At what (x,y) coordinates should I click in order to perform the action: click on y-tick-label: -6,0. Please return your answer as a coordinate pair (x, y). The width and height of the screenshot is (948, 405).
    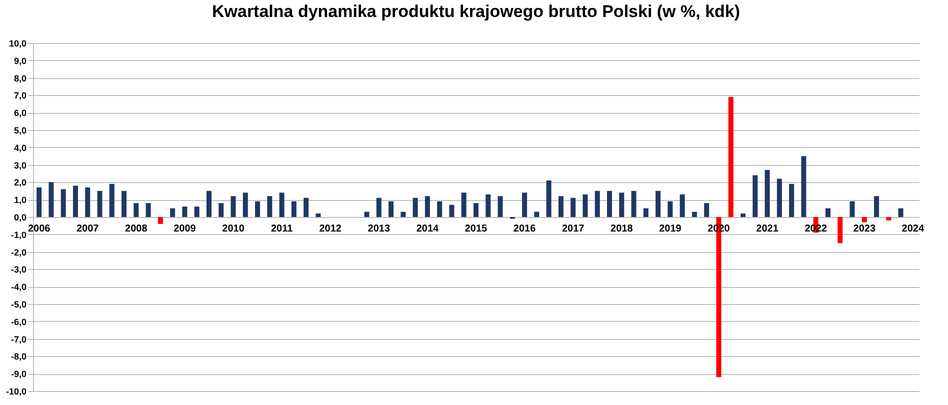
    Looking at the image, I should click on (18, 321).